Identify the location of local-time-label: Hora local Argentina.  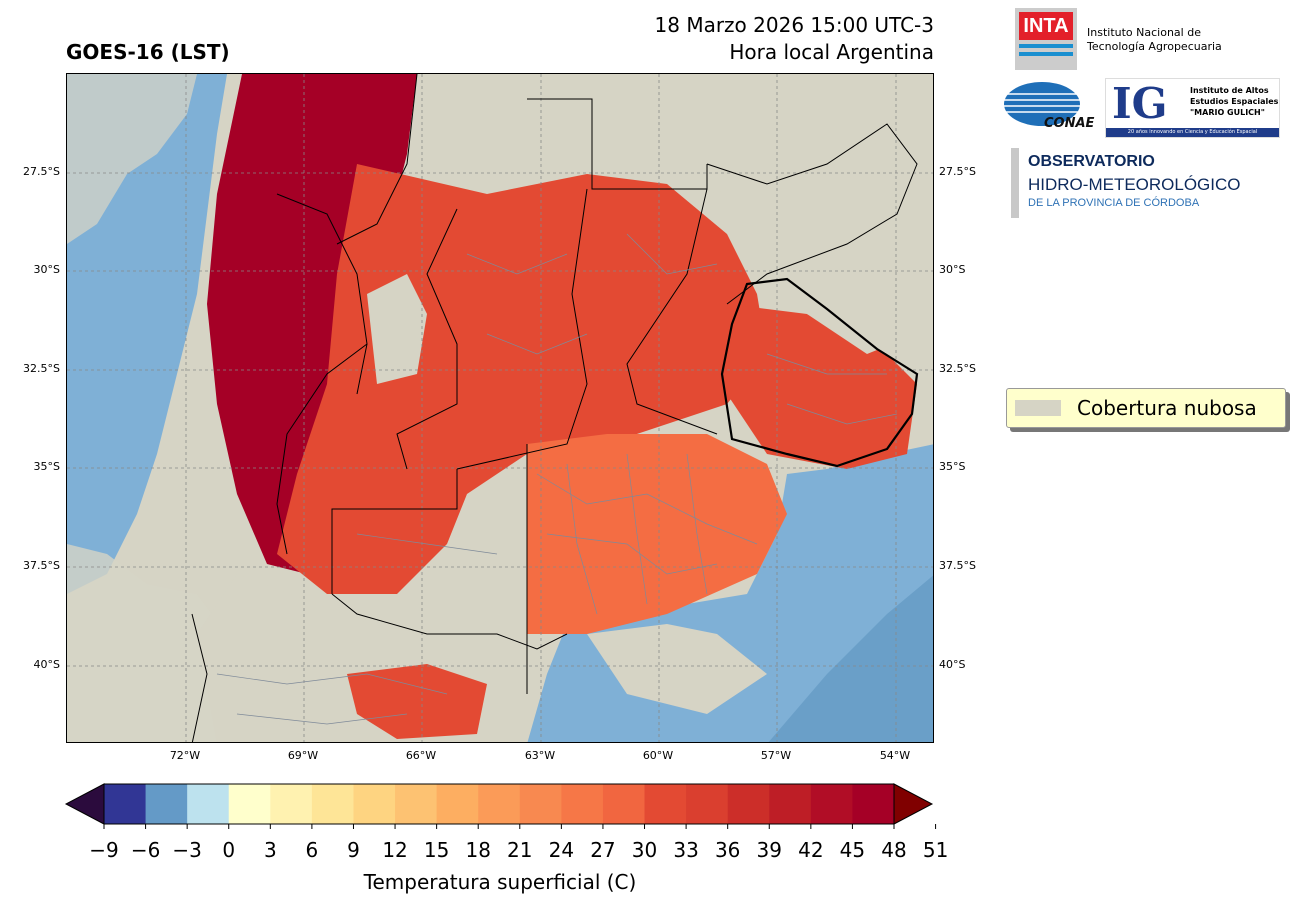
(831, 52).